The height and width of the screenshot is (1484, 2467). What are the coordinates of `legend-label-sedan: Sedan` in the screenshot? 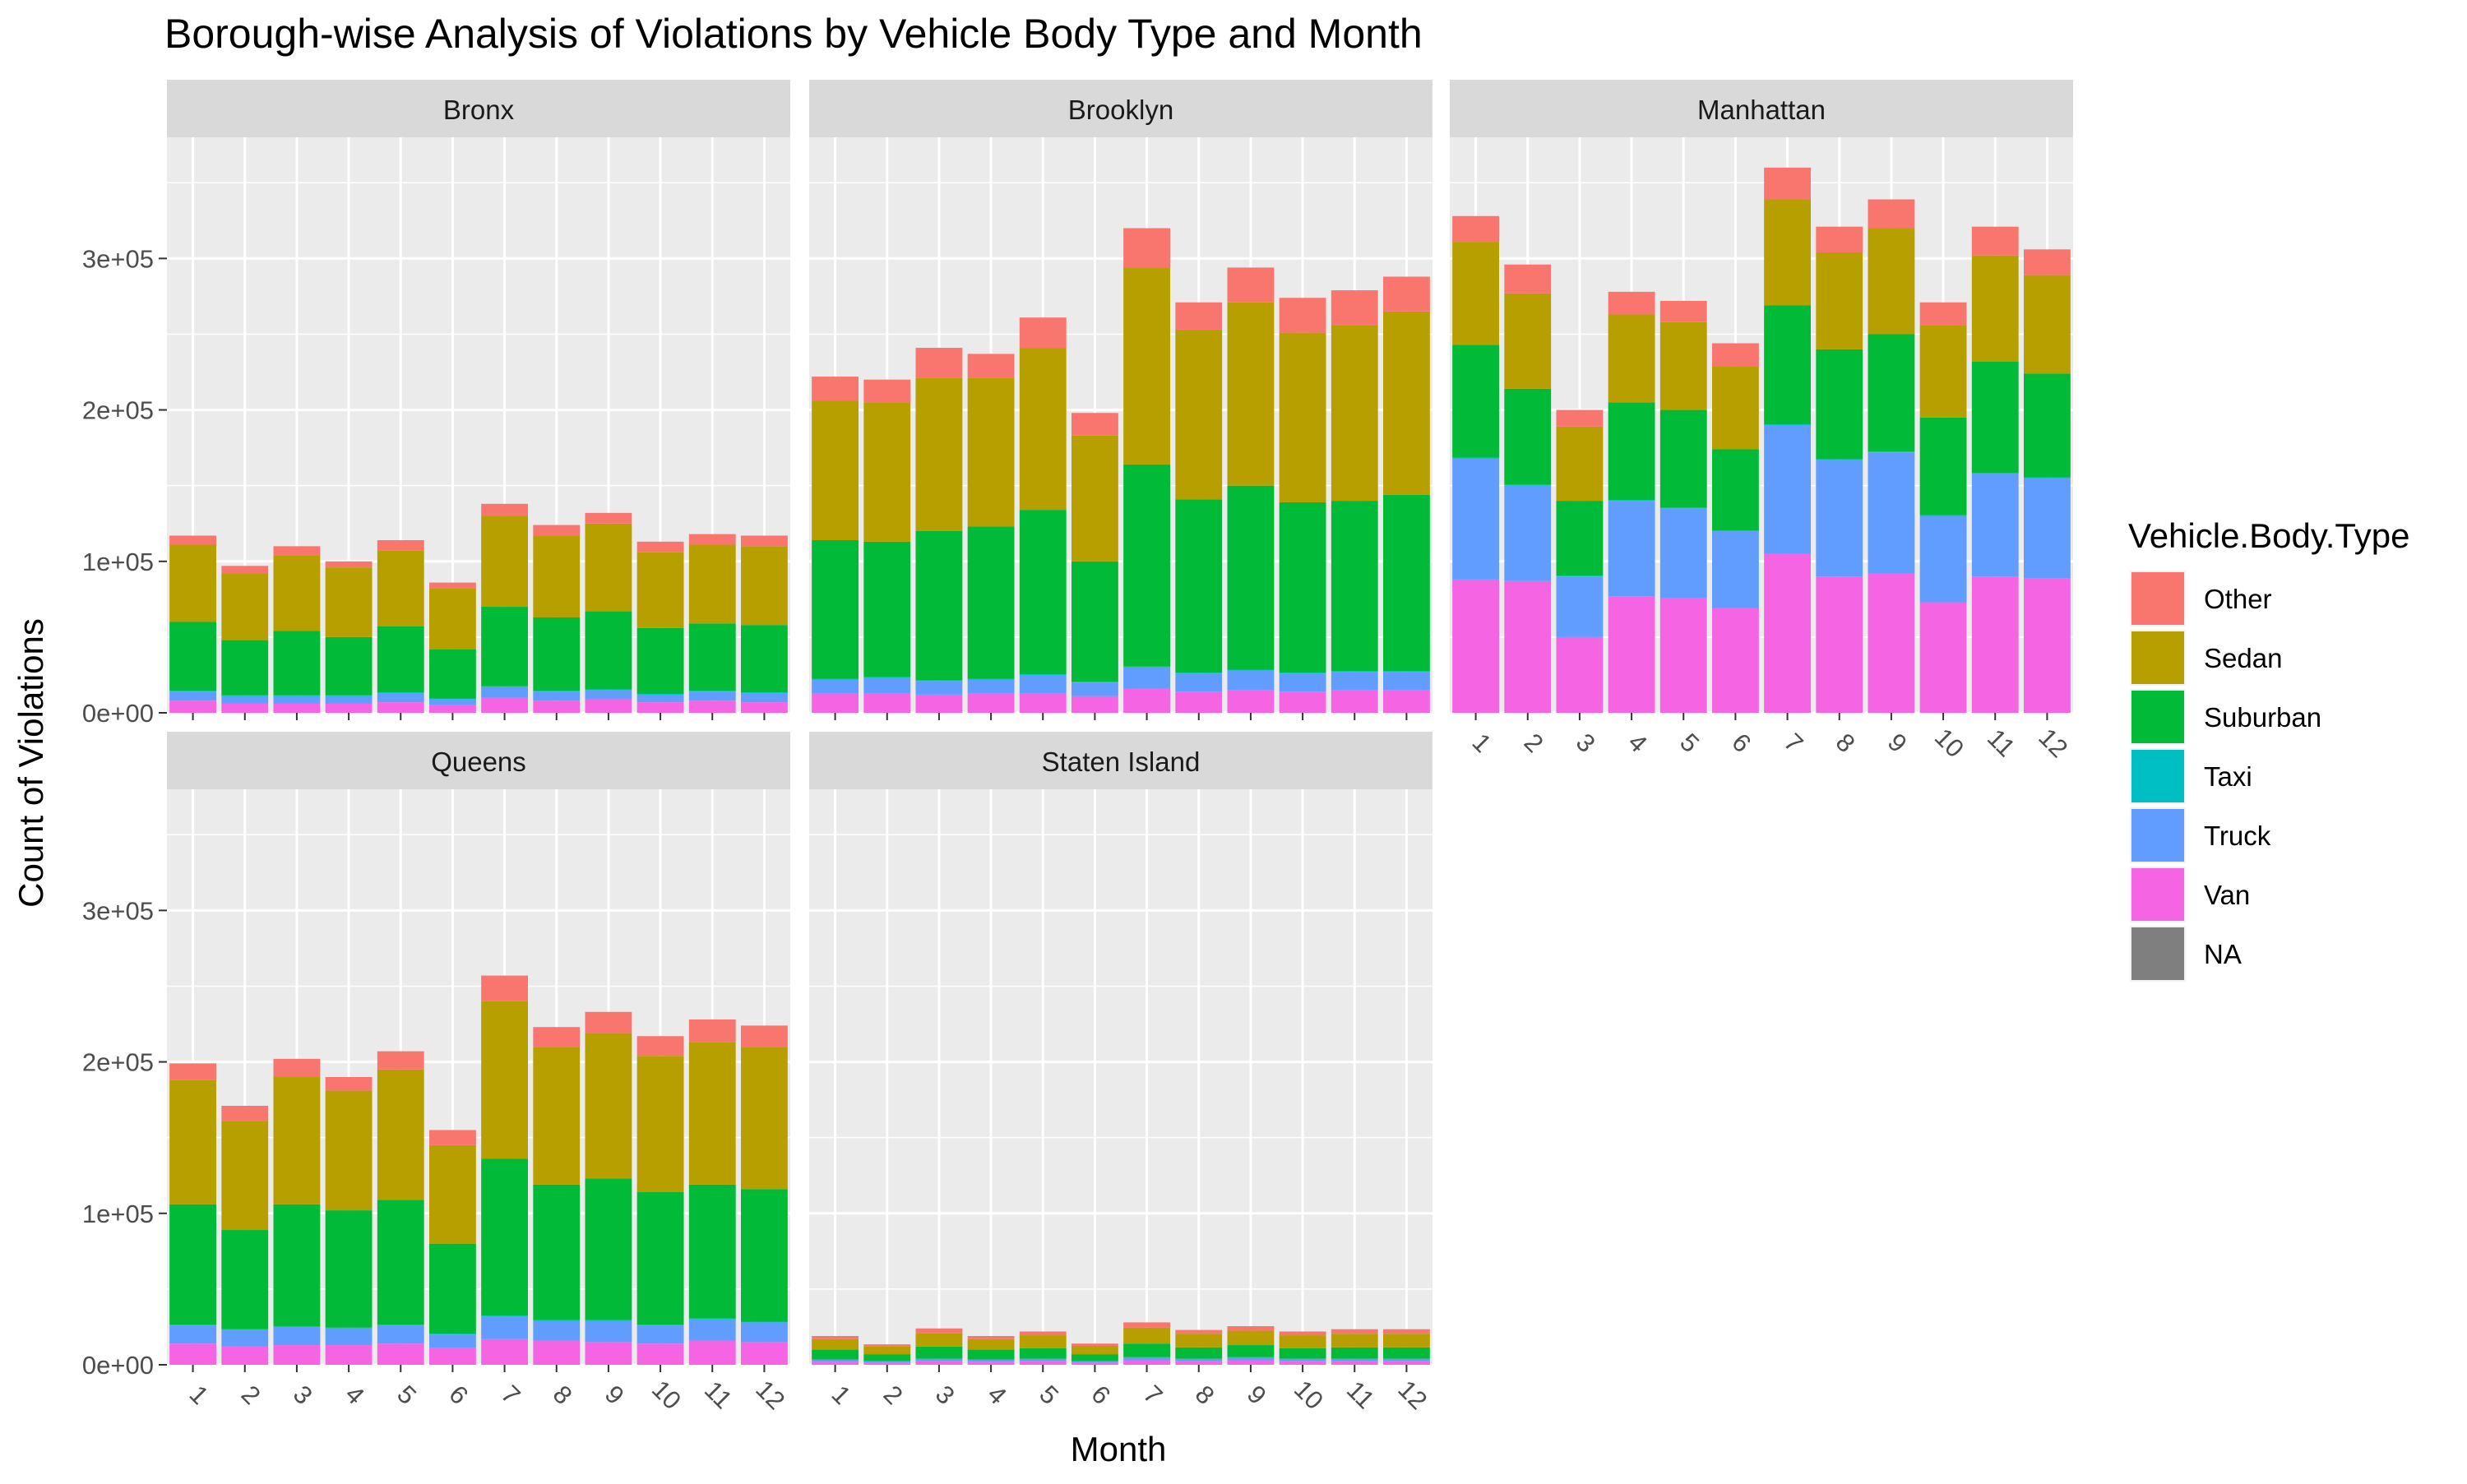 It's located at (2243, 658).